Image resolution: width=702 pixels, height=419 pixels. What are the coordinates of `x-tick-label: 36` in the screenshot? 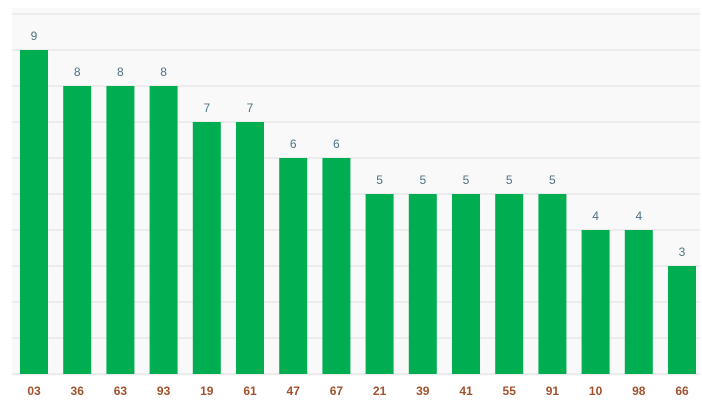 It's located at (78, 391).